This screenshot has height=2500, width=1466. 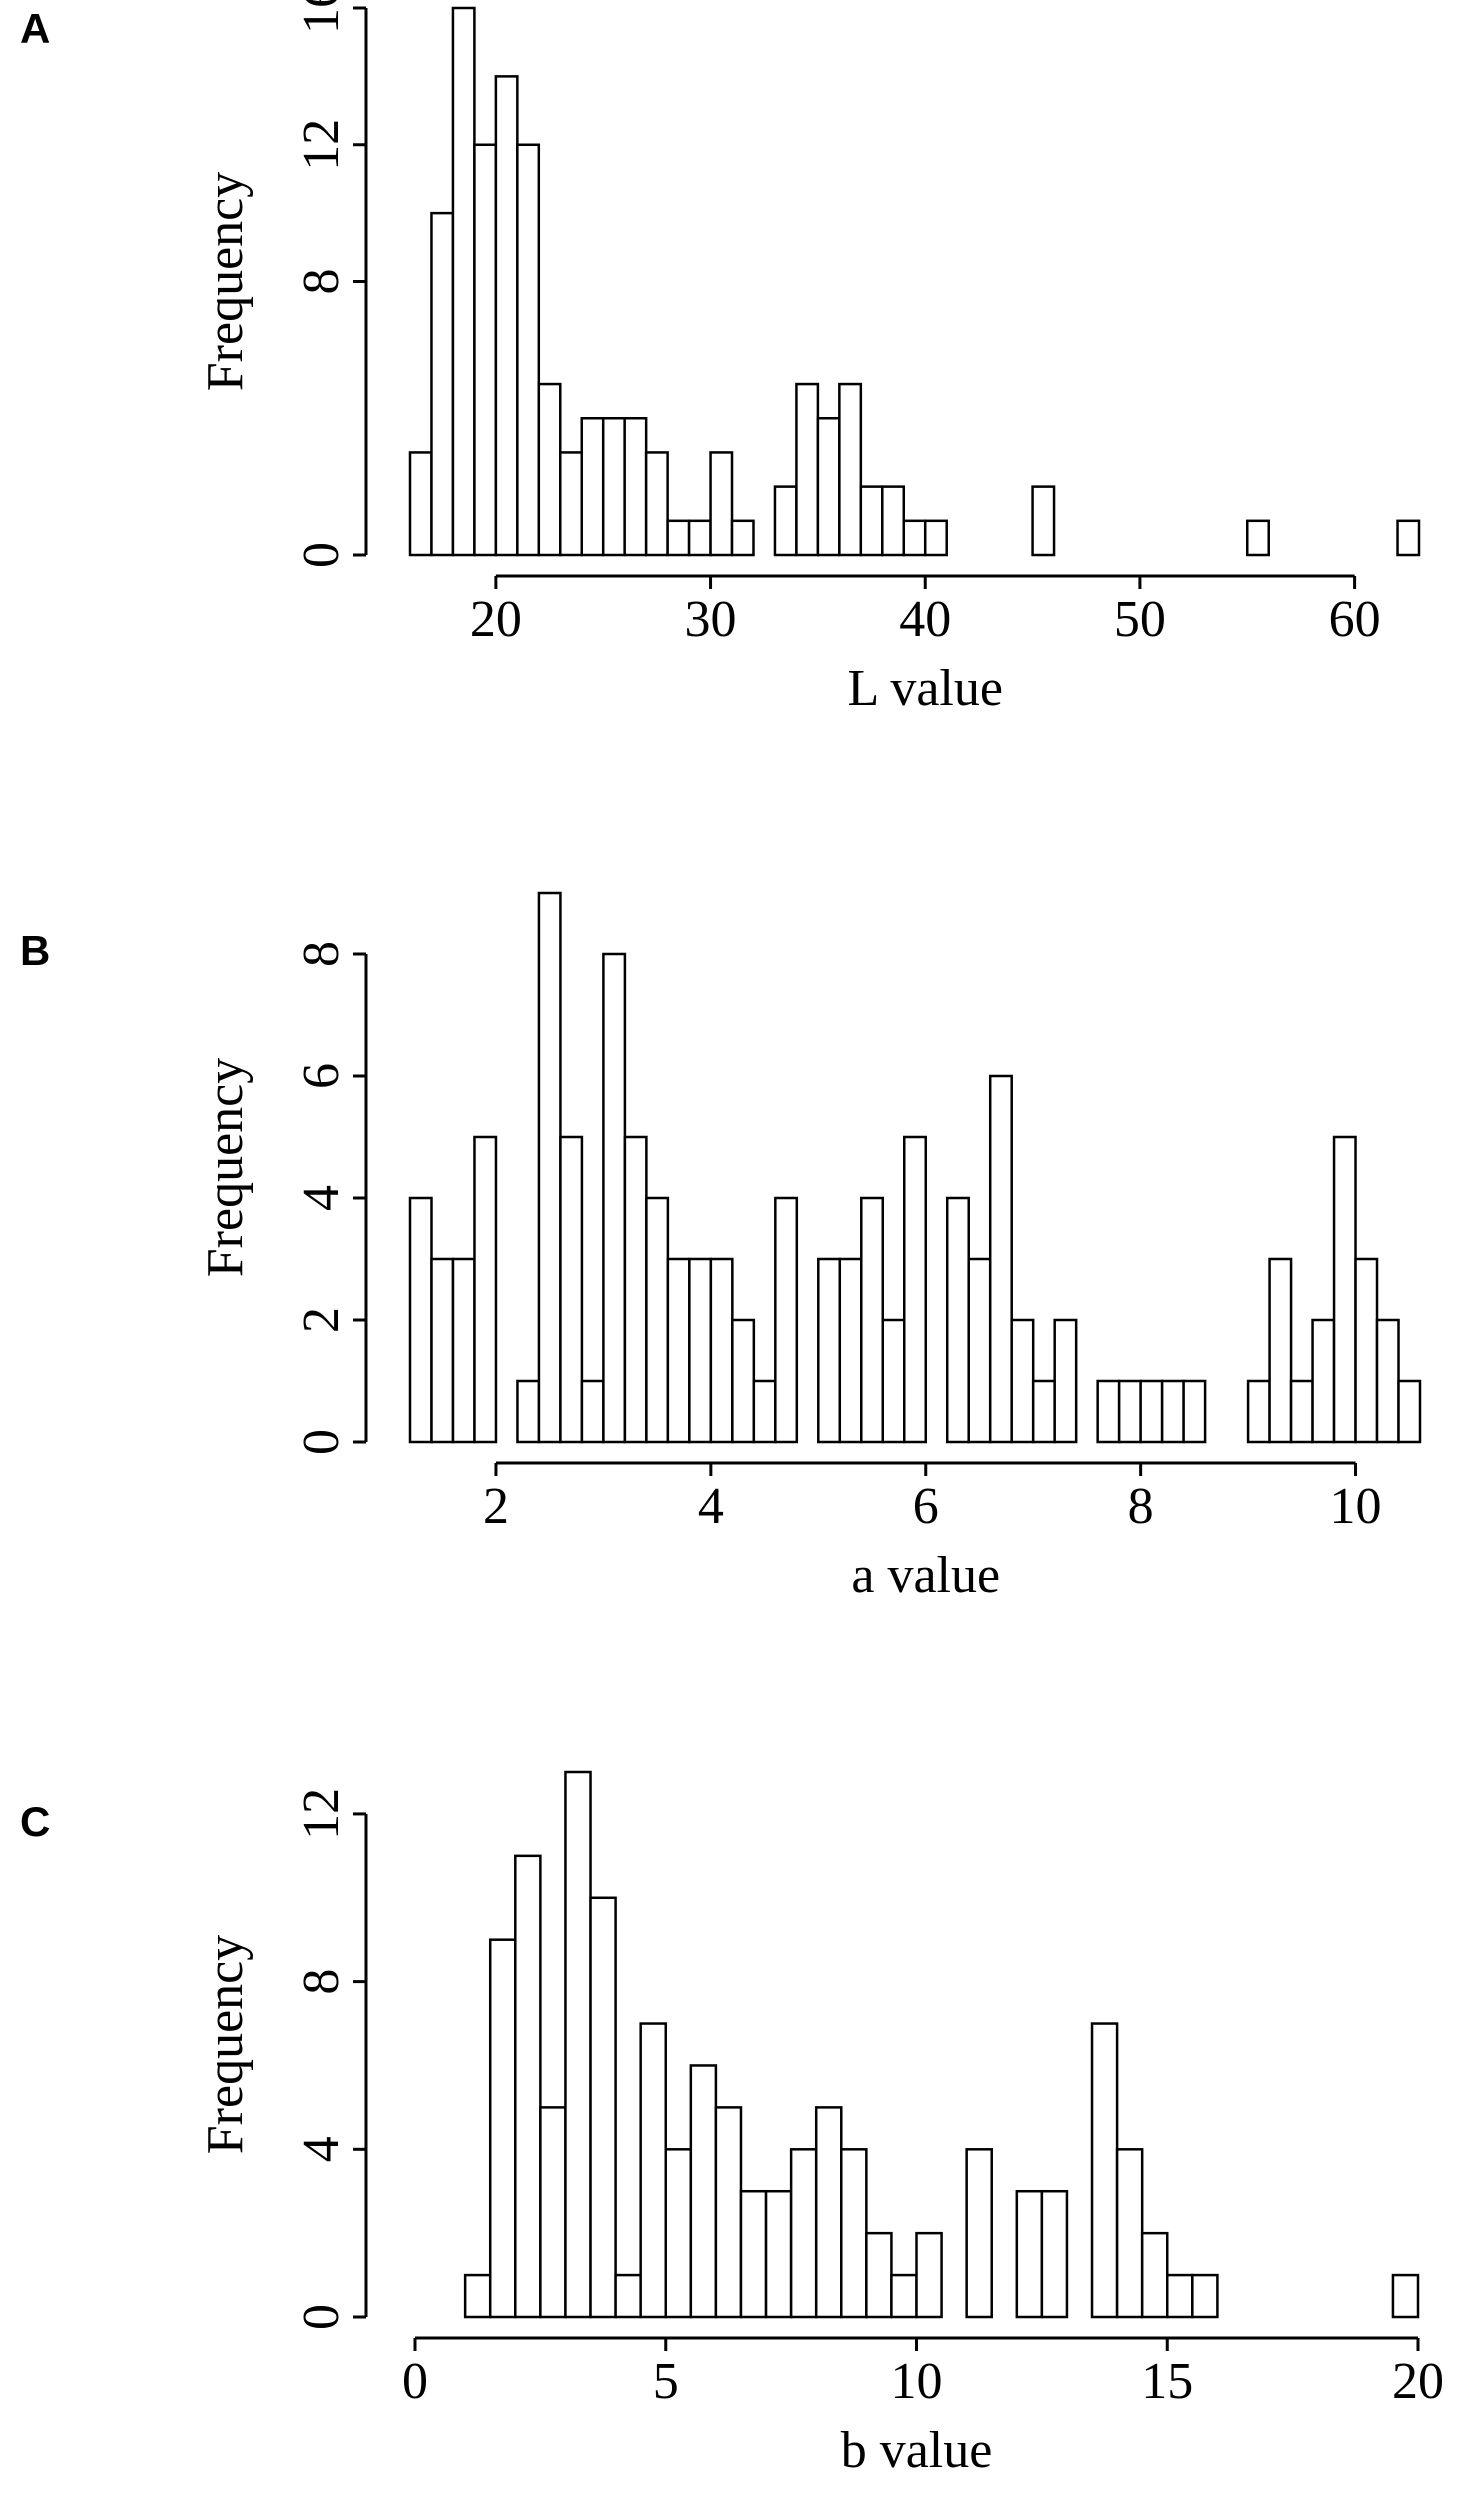 I want to click on x-tick-label: 50, so click(x=1140, y=619).